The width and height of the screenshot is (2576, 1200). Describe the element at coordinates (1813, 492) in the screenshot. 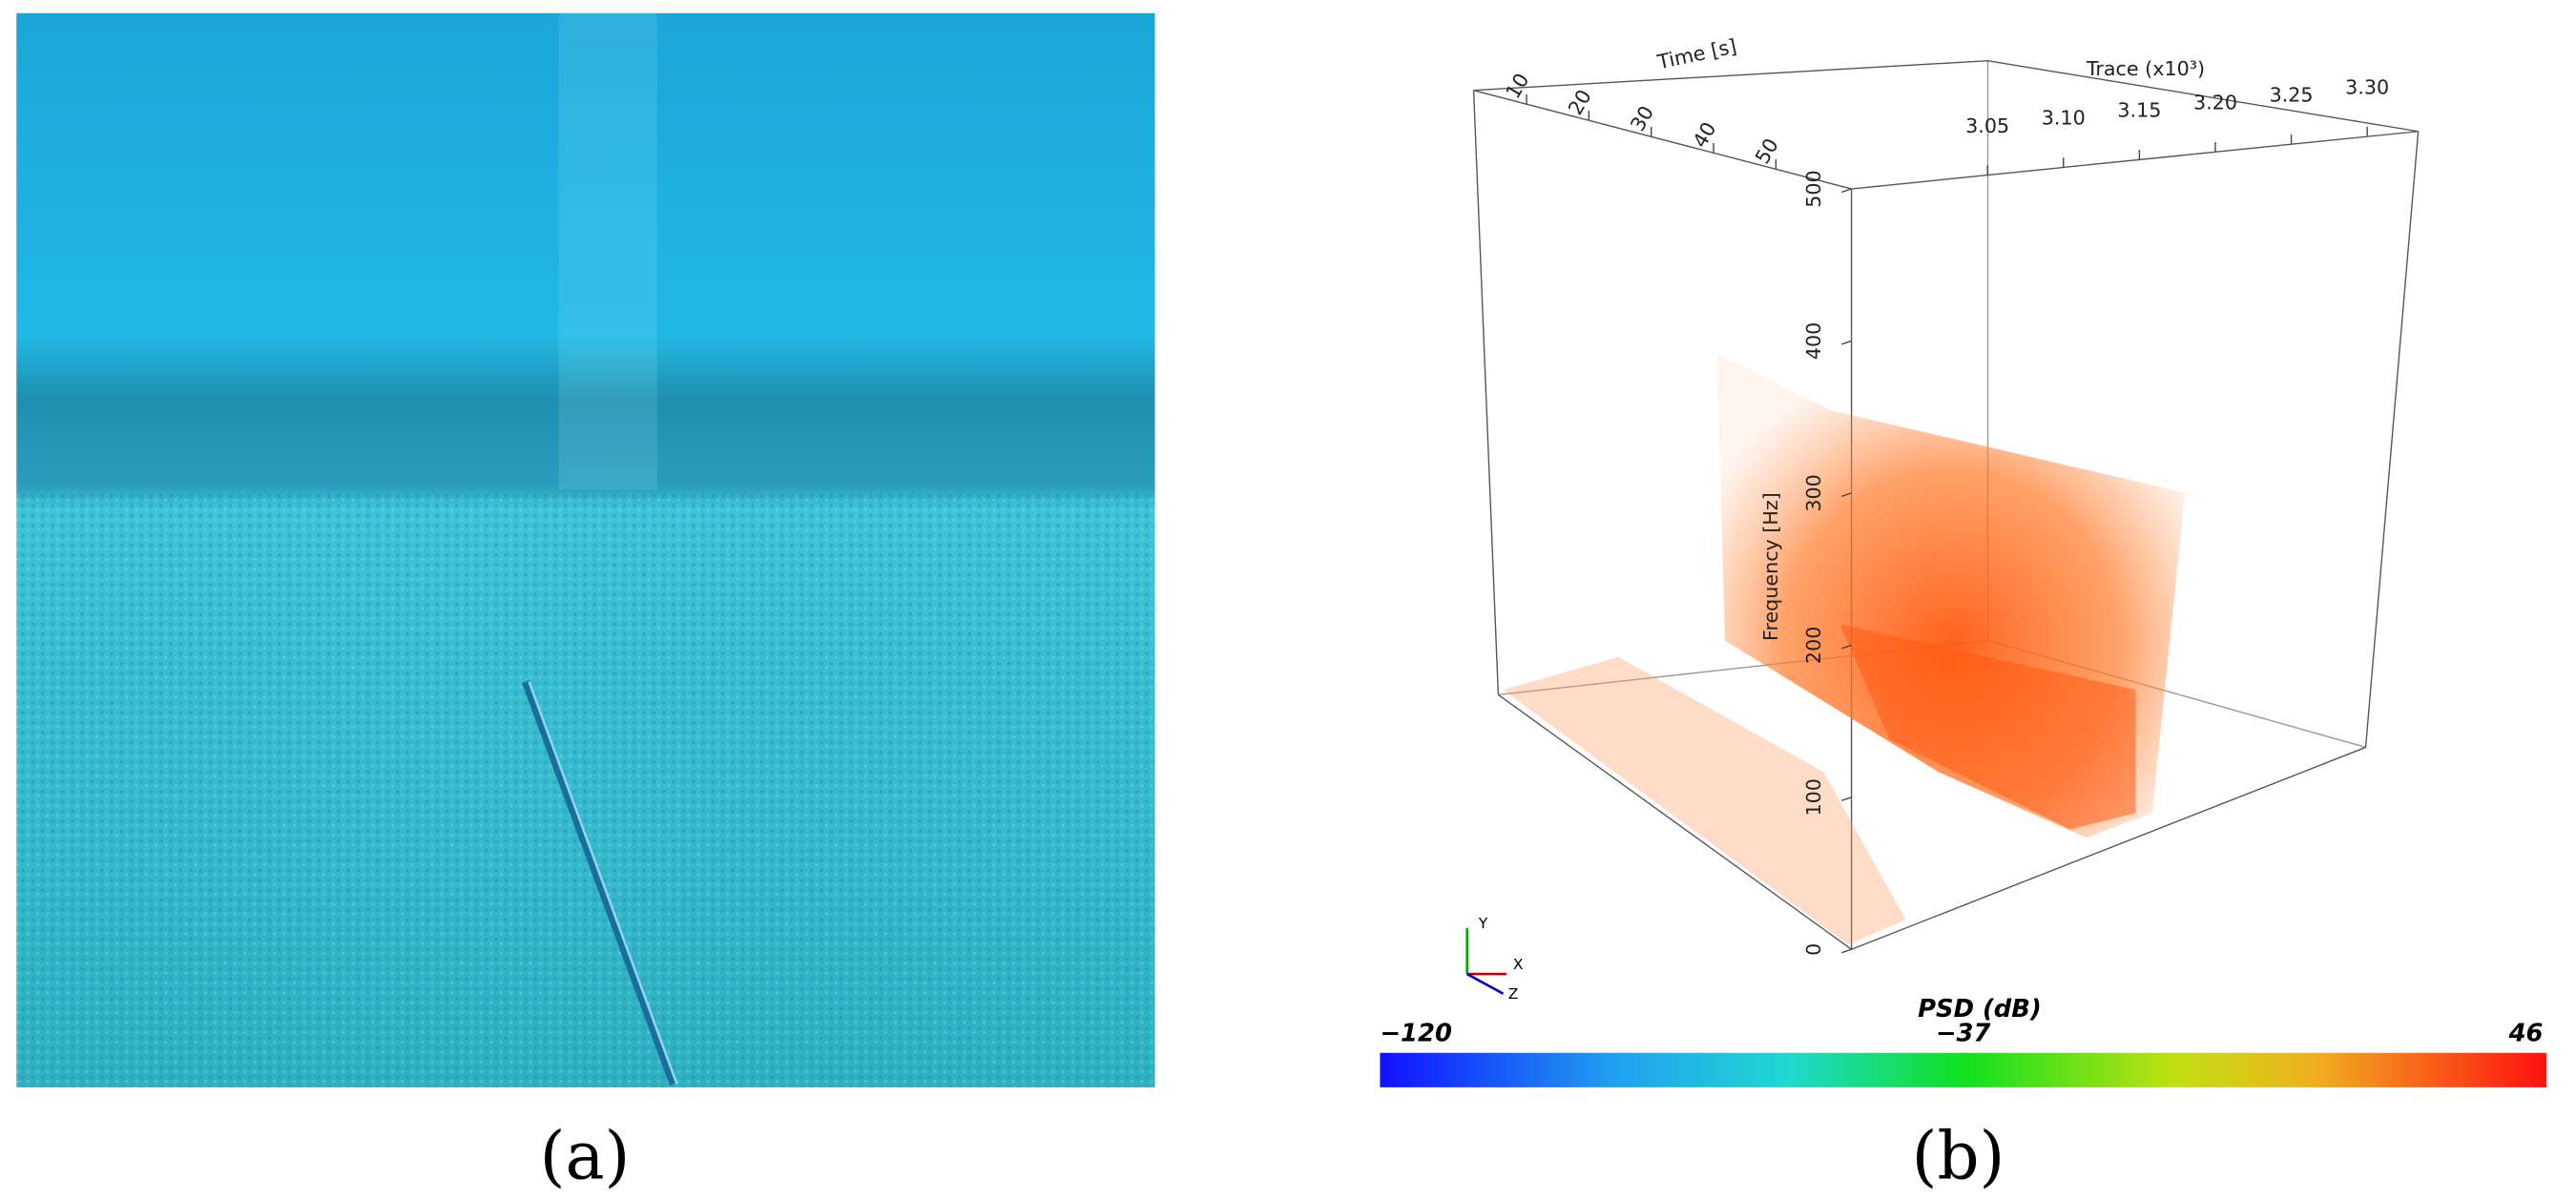

I see `frequency-tick-label: 300` at that location.